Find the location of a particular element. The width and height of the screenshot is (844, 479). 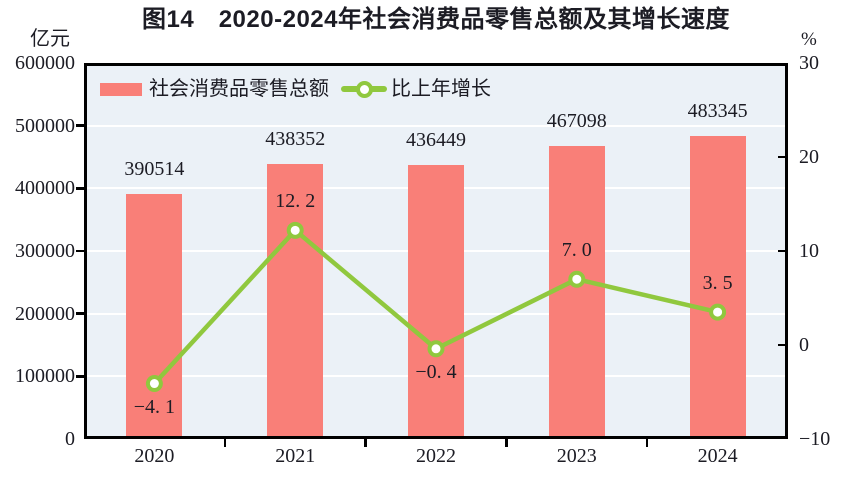

line-value-label: −4. 1 is located at coordinates (154, 406).